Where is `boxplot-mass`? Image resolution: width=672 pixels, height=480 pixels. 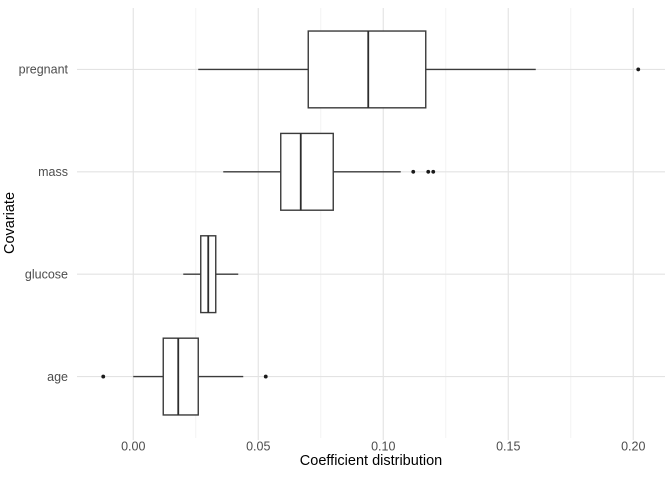 boxplot-mass is located at coordinates (329, 171).